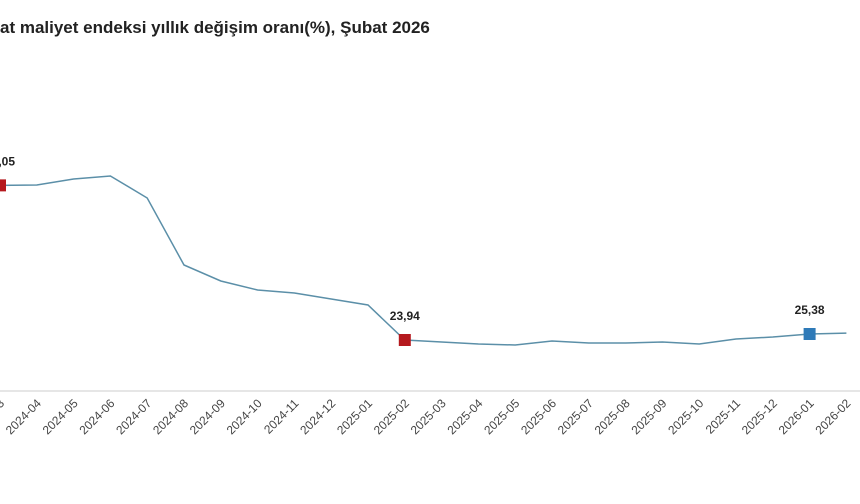  What do you see at coordinates (575, 416) in the screenshot?
I see `x-tick-label: 2025-07` at bounding box center [575, 416].